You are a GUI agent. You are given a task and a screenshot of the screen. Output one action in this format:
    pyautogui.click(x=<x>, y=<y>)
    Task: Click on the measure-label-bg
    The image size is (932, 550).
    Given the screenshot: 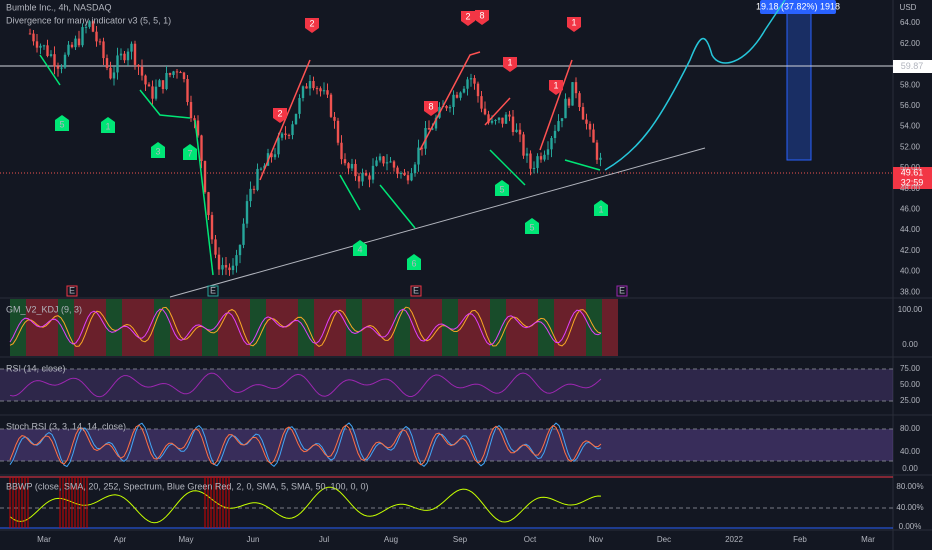 What is the action you would take?
    pyautogui.click(x=798, y=7)
    